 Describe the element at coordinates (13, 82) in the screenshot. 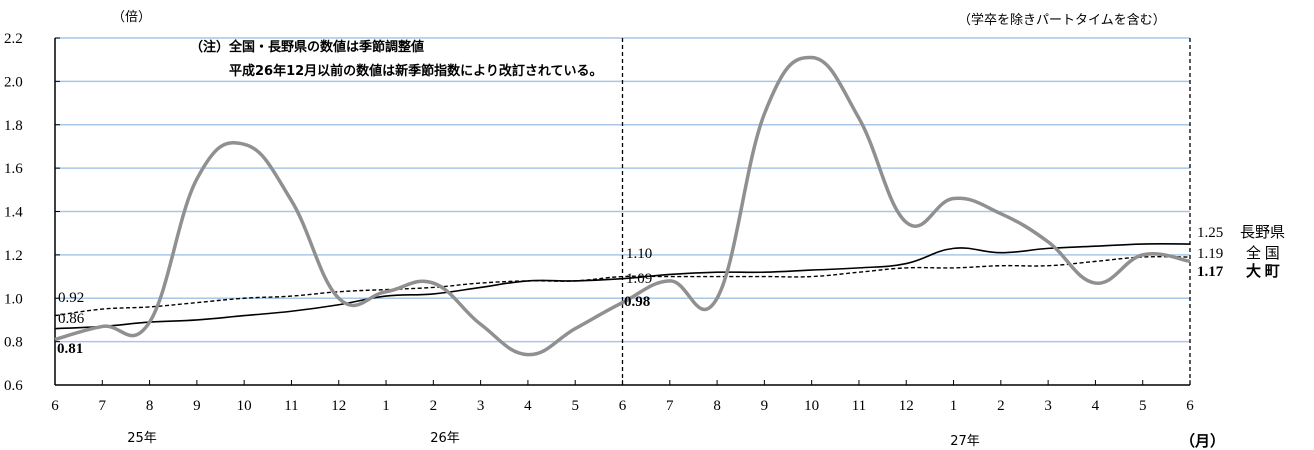

I see `y-tick-label: 2.0` at that location.